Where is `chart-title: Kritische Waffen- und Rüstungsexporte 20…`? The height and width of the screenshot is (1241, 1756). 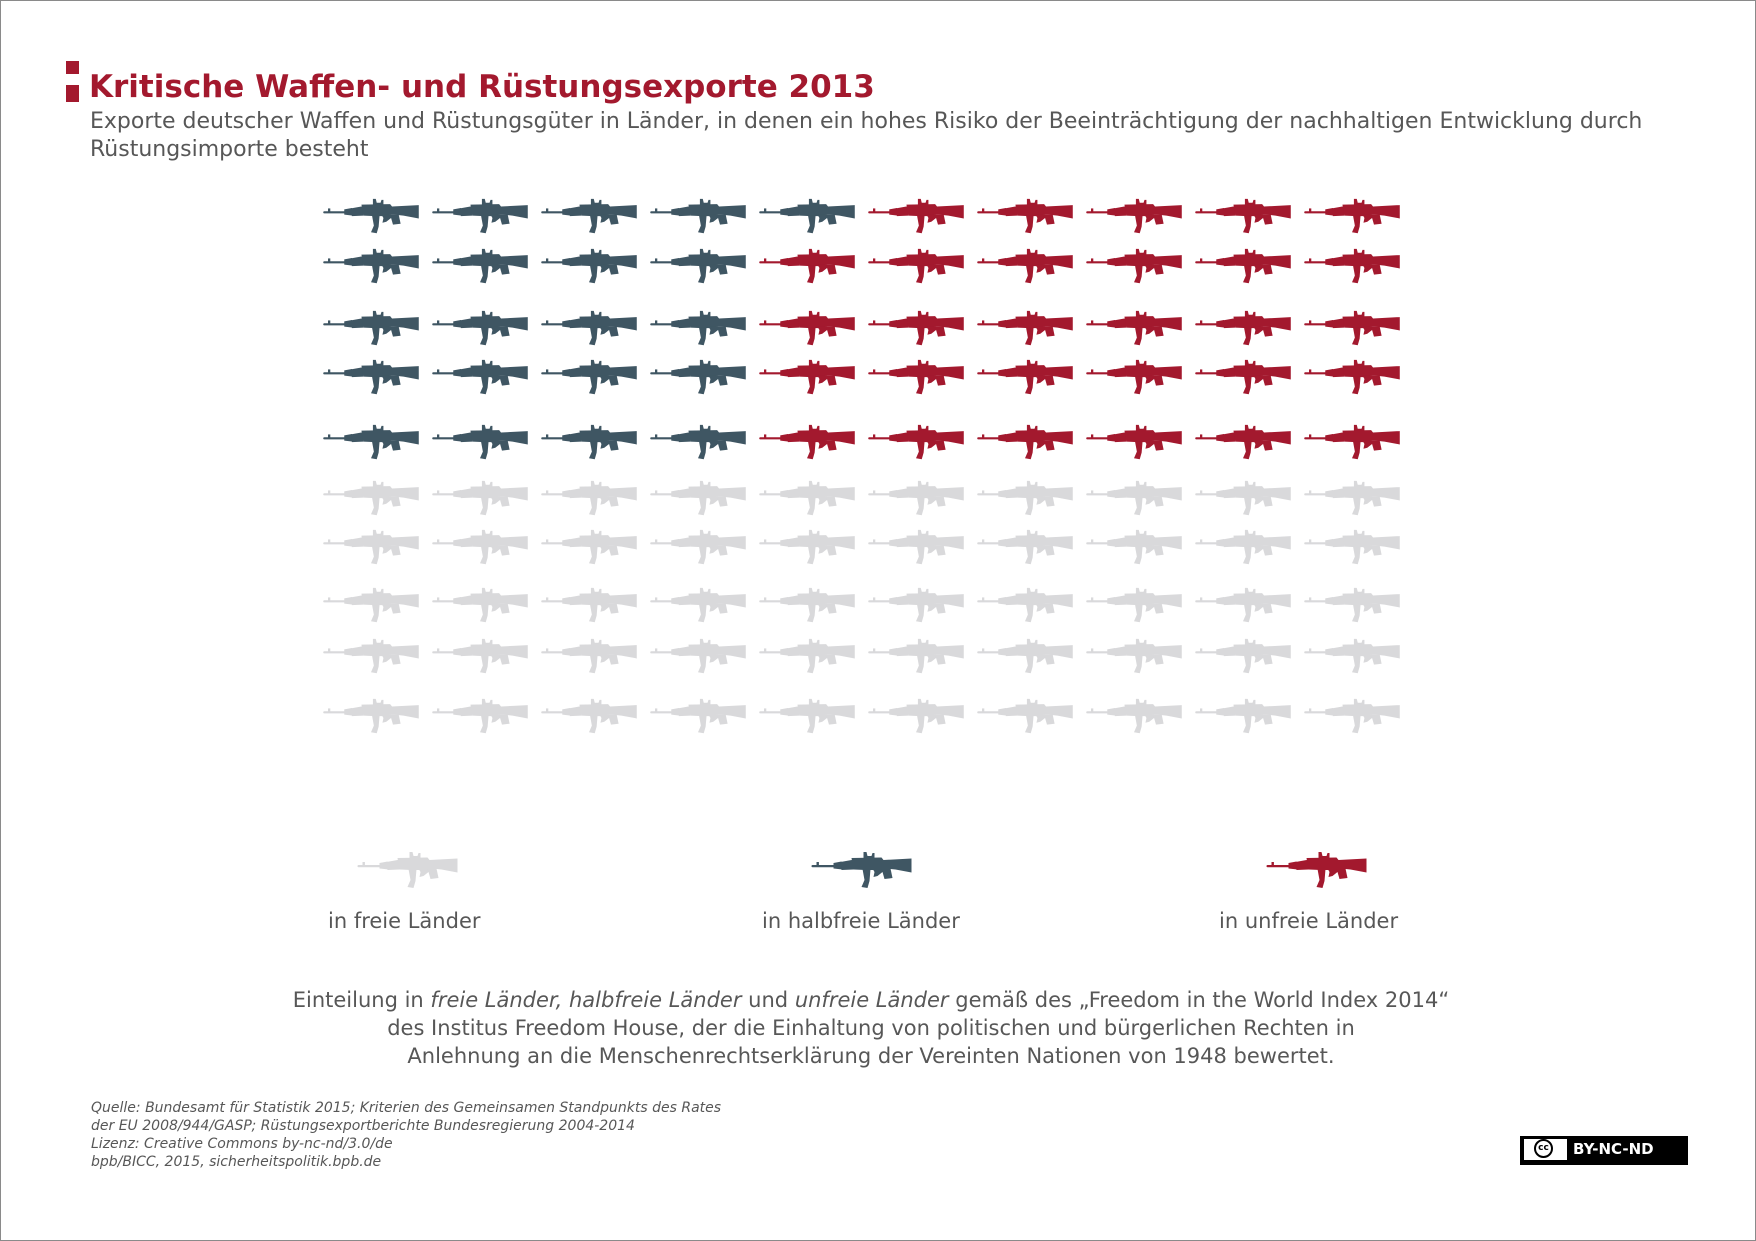
chart-title: Kritische Waffen- und Rüstungsexporte 20… is located at coordinates (482, 87).